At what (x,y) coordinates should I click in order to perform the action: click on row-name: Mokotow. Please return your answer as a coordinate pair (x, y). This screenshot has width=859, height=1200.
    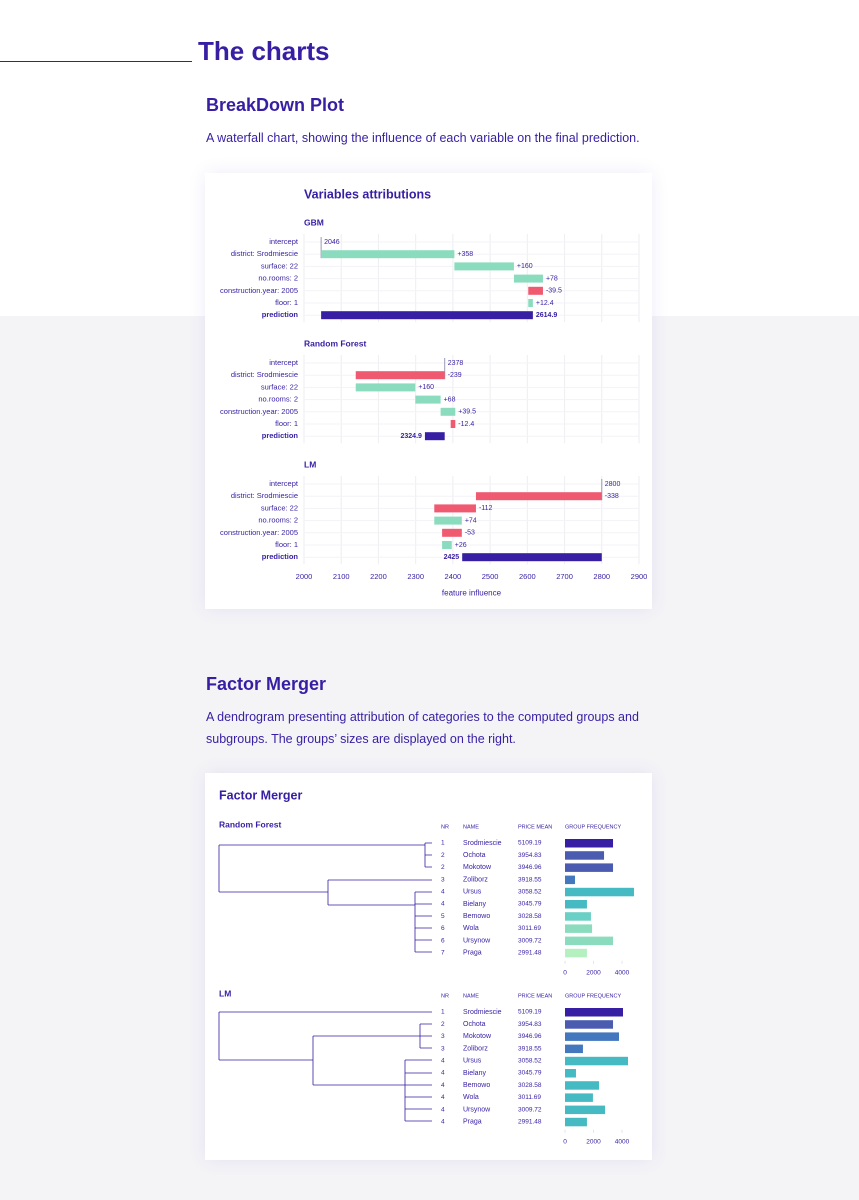
    Looking at the image, I should click on (477, 867).